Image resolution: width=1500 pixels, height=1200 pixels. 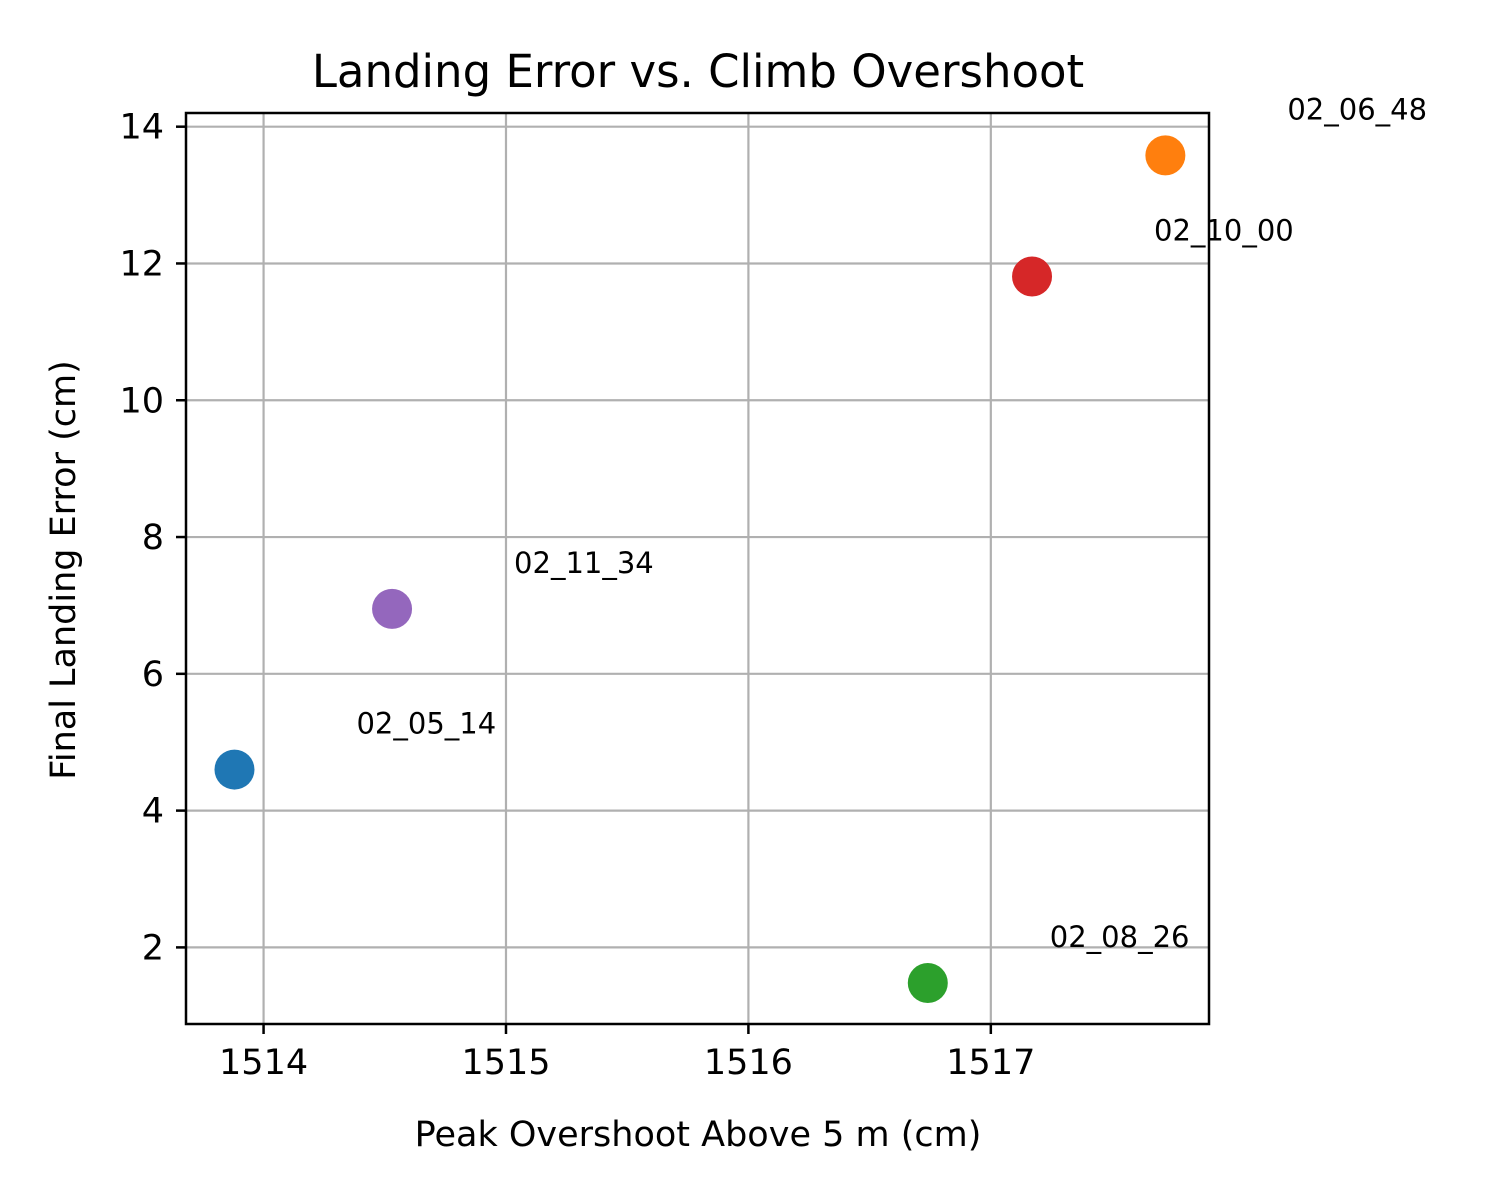 I want to click on y-tick-label: 6, so click(x=153, y=675).